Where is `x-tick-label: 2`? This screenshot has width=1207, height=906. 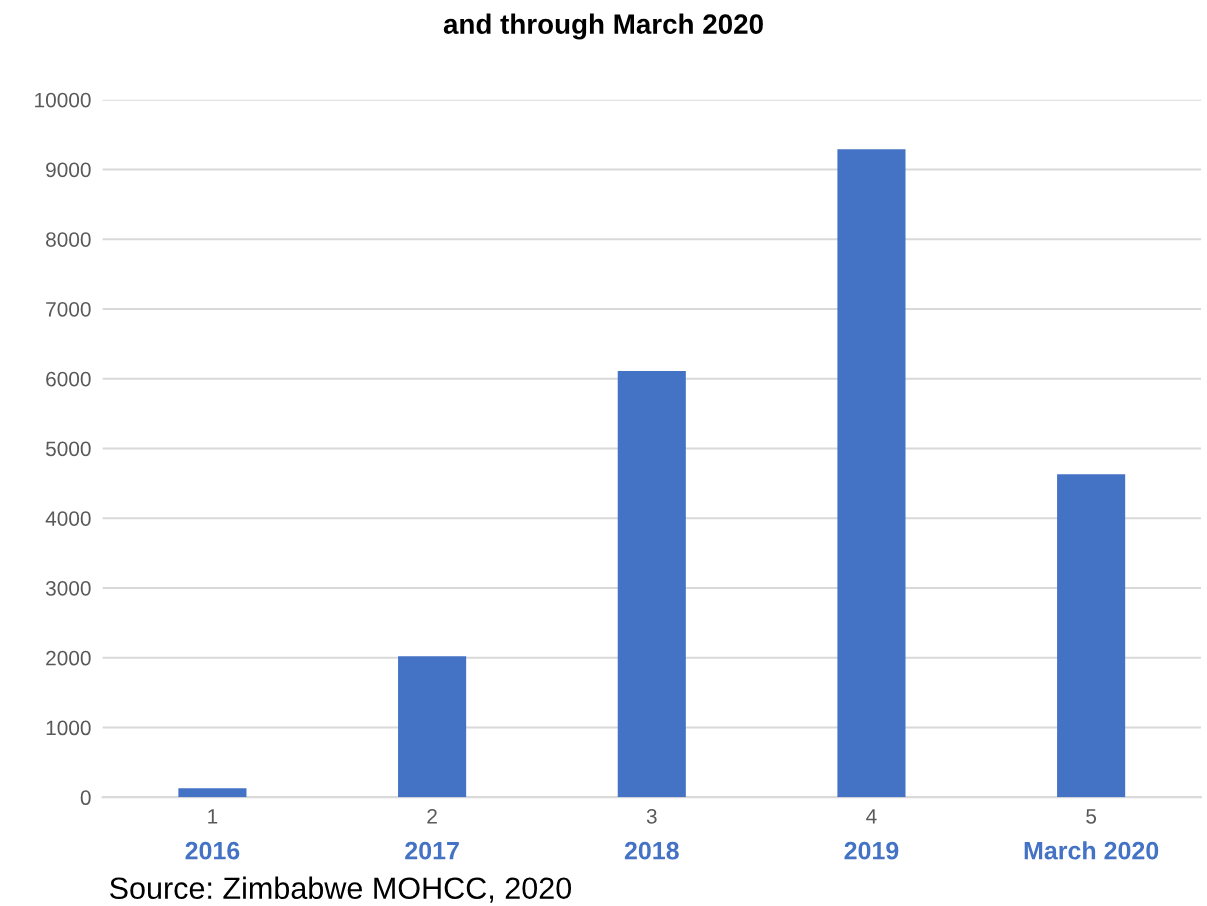 x-tick-label: 2 is located at coordinates (432, 816).